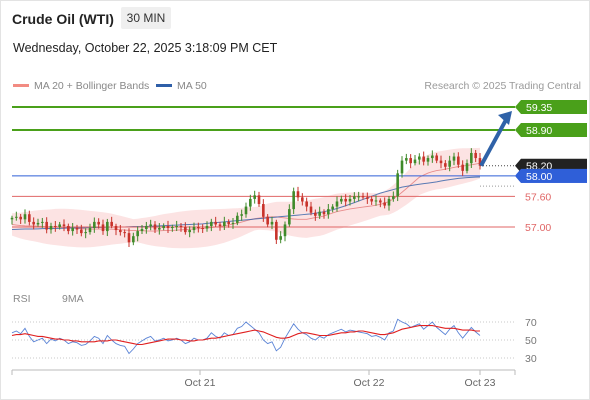  What do you see at coordinates (200, 383) in the screenshot?
I see `x-tick-label-0: Oct 21` at bounding box center [200, 383].